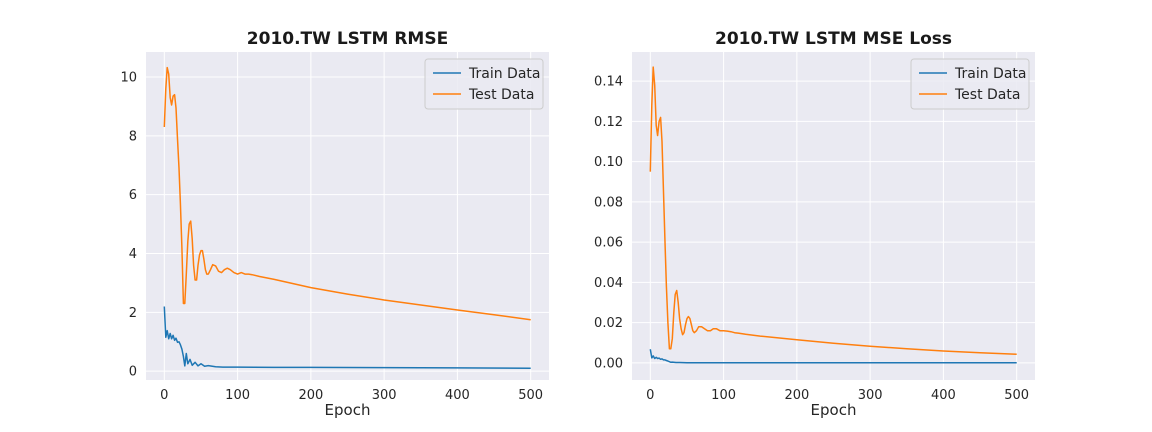 The image size is (1152, 432). What do you see at coordinates (608, 283) in the screenshot?
I see `y-tick-label: 0.04` at bounding box center [608, 283].